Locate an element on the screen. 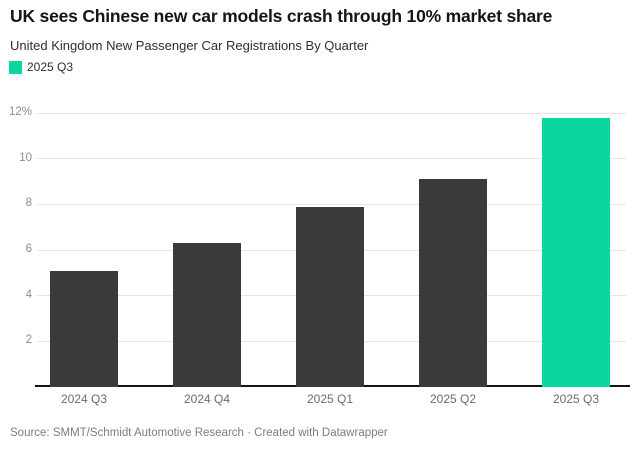 The height and width of the screenshot is (449, 634). bar-2025-q3 is located at coordinates (576, 252).